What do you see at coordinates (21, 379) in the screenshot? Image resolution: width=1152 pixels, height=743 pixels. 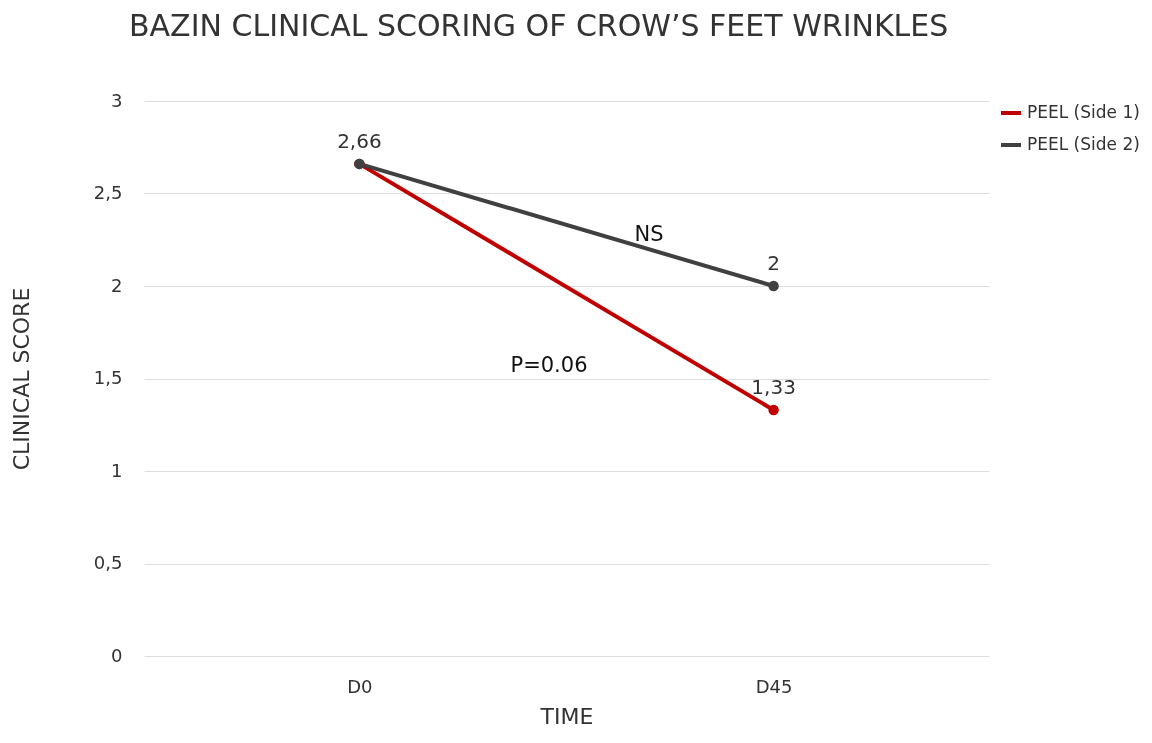 I see `y-axis-title: CLINICAL SCORE` at bounding box center [21, 379].